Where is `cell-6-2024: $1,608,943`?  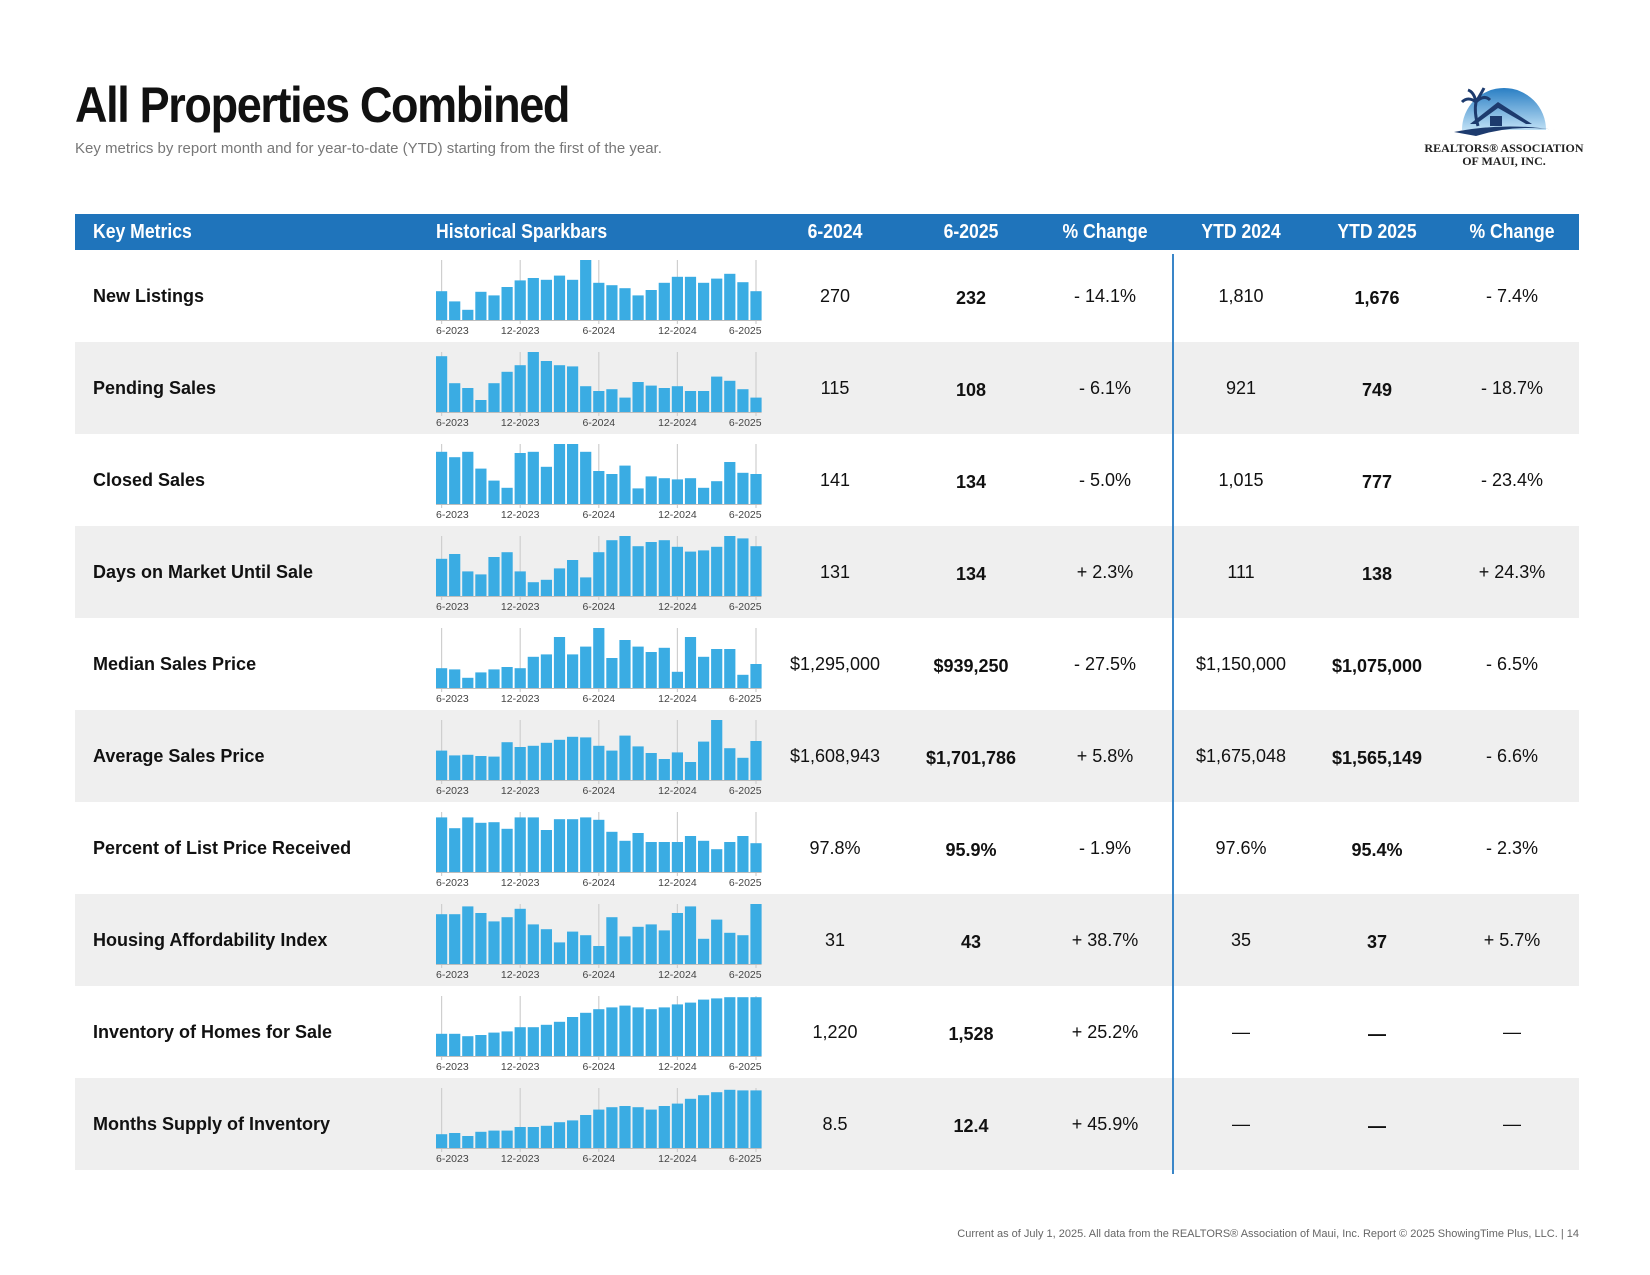
cell-6-2024: $1,608,943 is located at coordinates (835, 756).